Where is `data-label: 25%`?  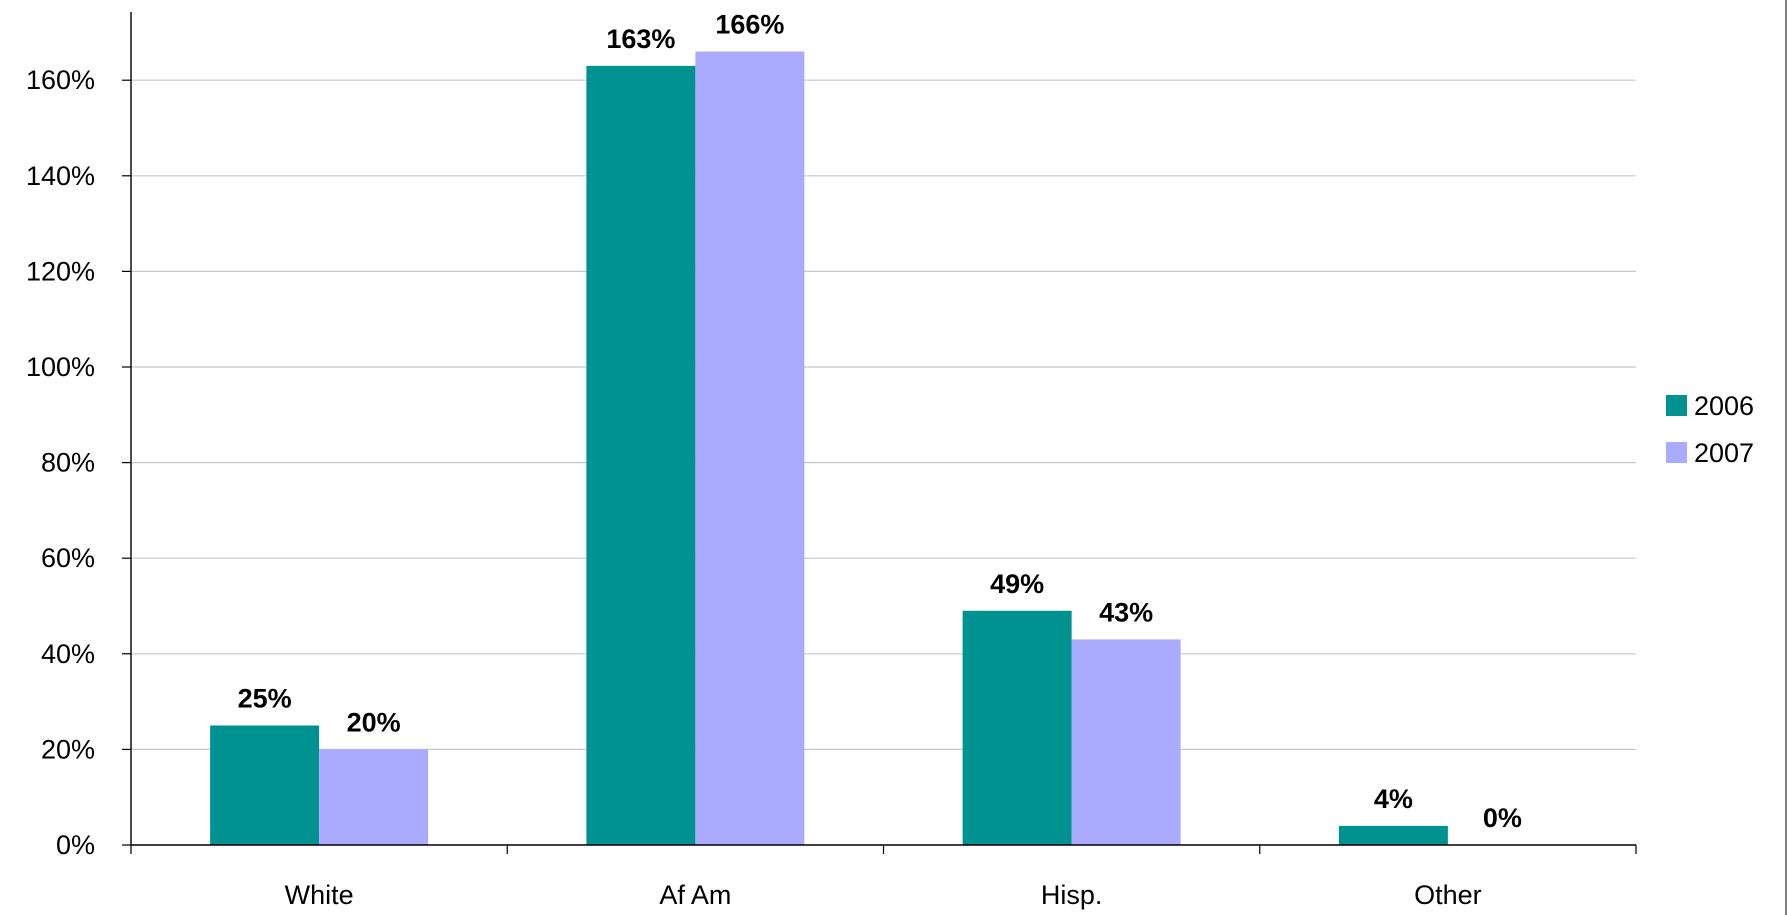 data-label: 25% is located at coordinates (265, 699).